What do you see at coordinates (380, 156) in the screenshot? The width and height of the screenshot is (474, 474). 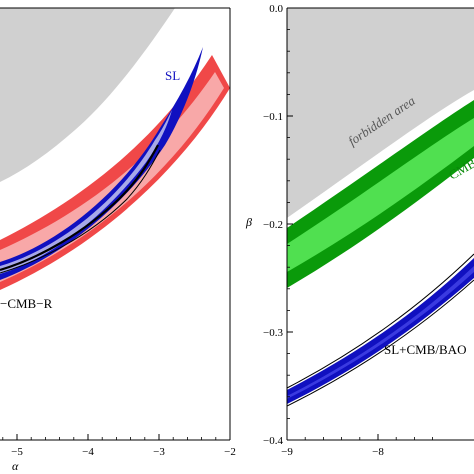 I see `right-forbidden-edge` at bounding box center [380, 156].